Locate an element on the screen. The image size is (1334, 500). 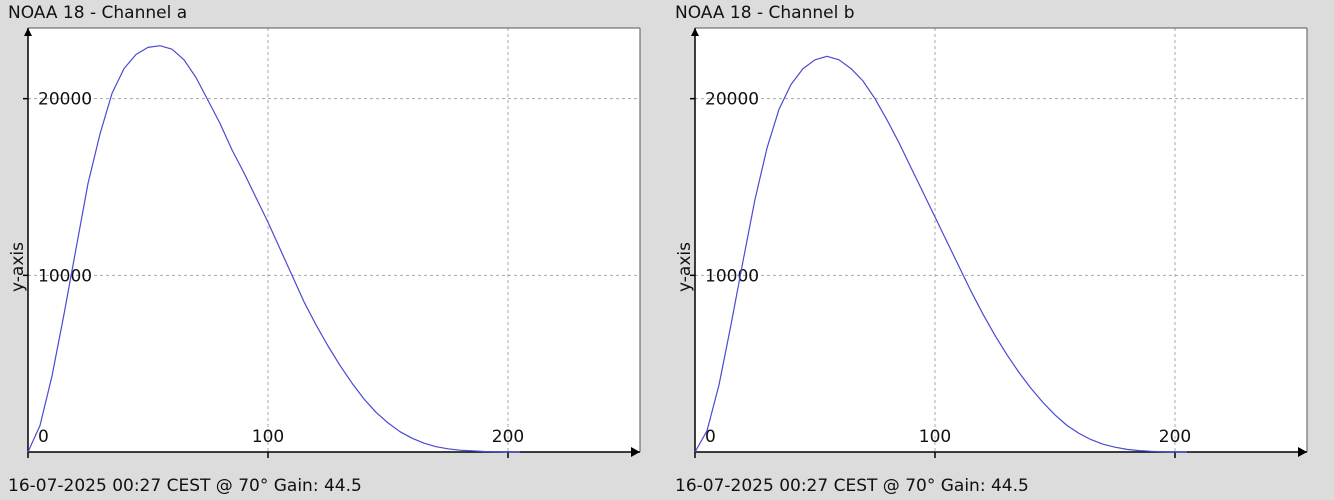
chart-title: NOAA 18 - Channel b is located at coordinates (765, 13).